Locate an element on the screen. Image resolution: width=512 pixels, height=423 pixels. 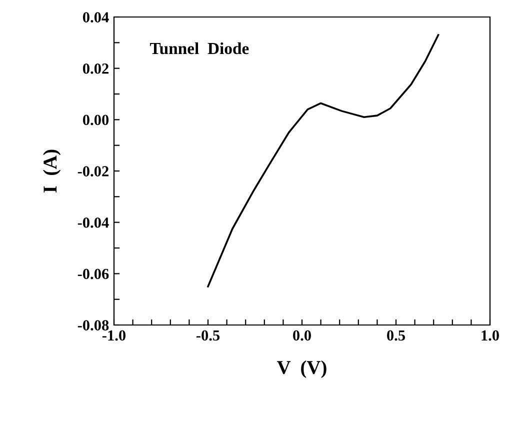
x-tick-label: -1.0 is located at coordinates (114, 335).